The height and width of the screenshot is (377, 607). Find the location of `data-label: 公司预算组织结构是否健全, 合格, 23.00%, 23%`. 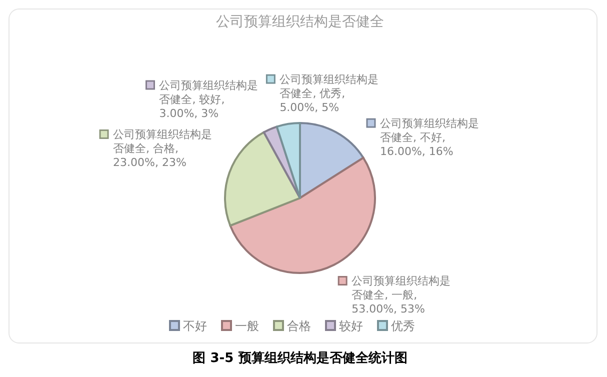

data-label: 公司预算组织结构是否健全, 合格, 23.00%, 23% is located at coordinates (162, 149).